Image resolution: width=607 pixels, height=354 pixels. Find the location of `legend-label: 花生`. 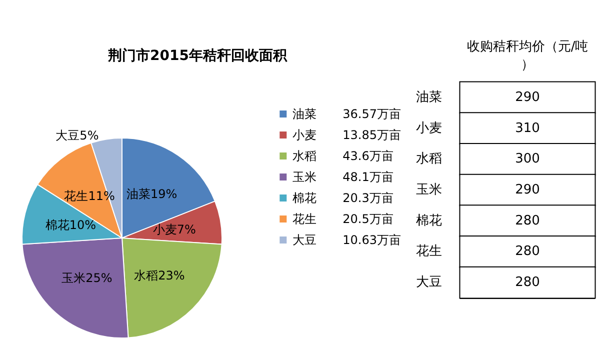

legend-label: 花生 is located at coordinates (304, 219).